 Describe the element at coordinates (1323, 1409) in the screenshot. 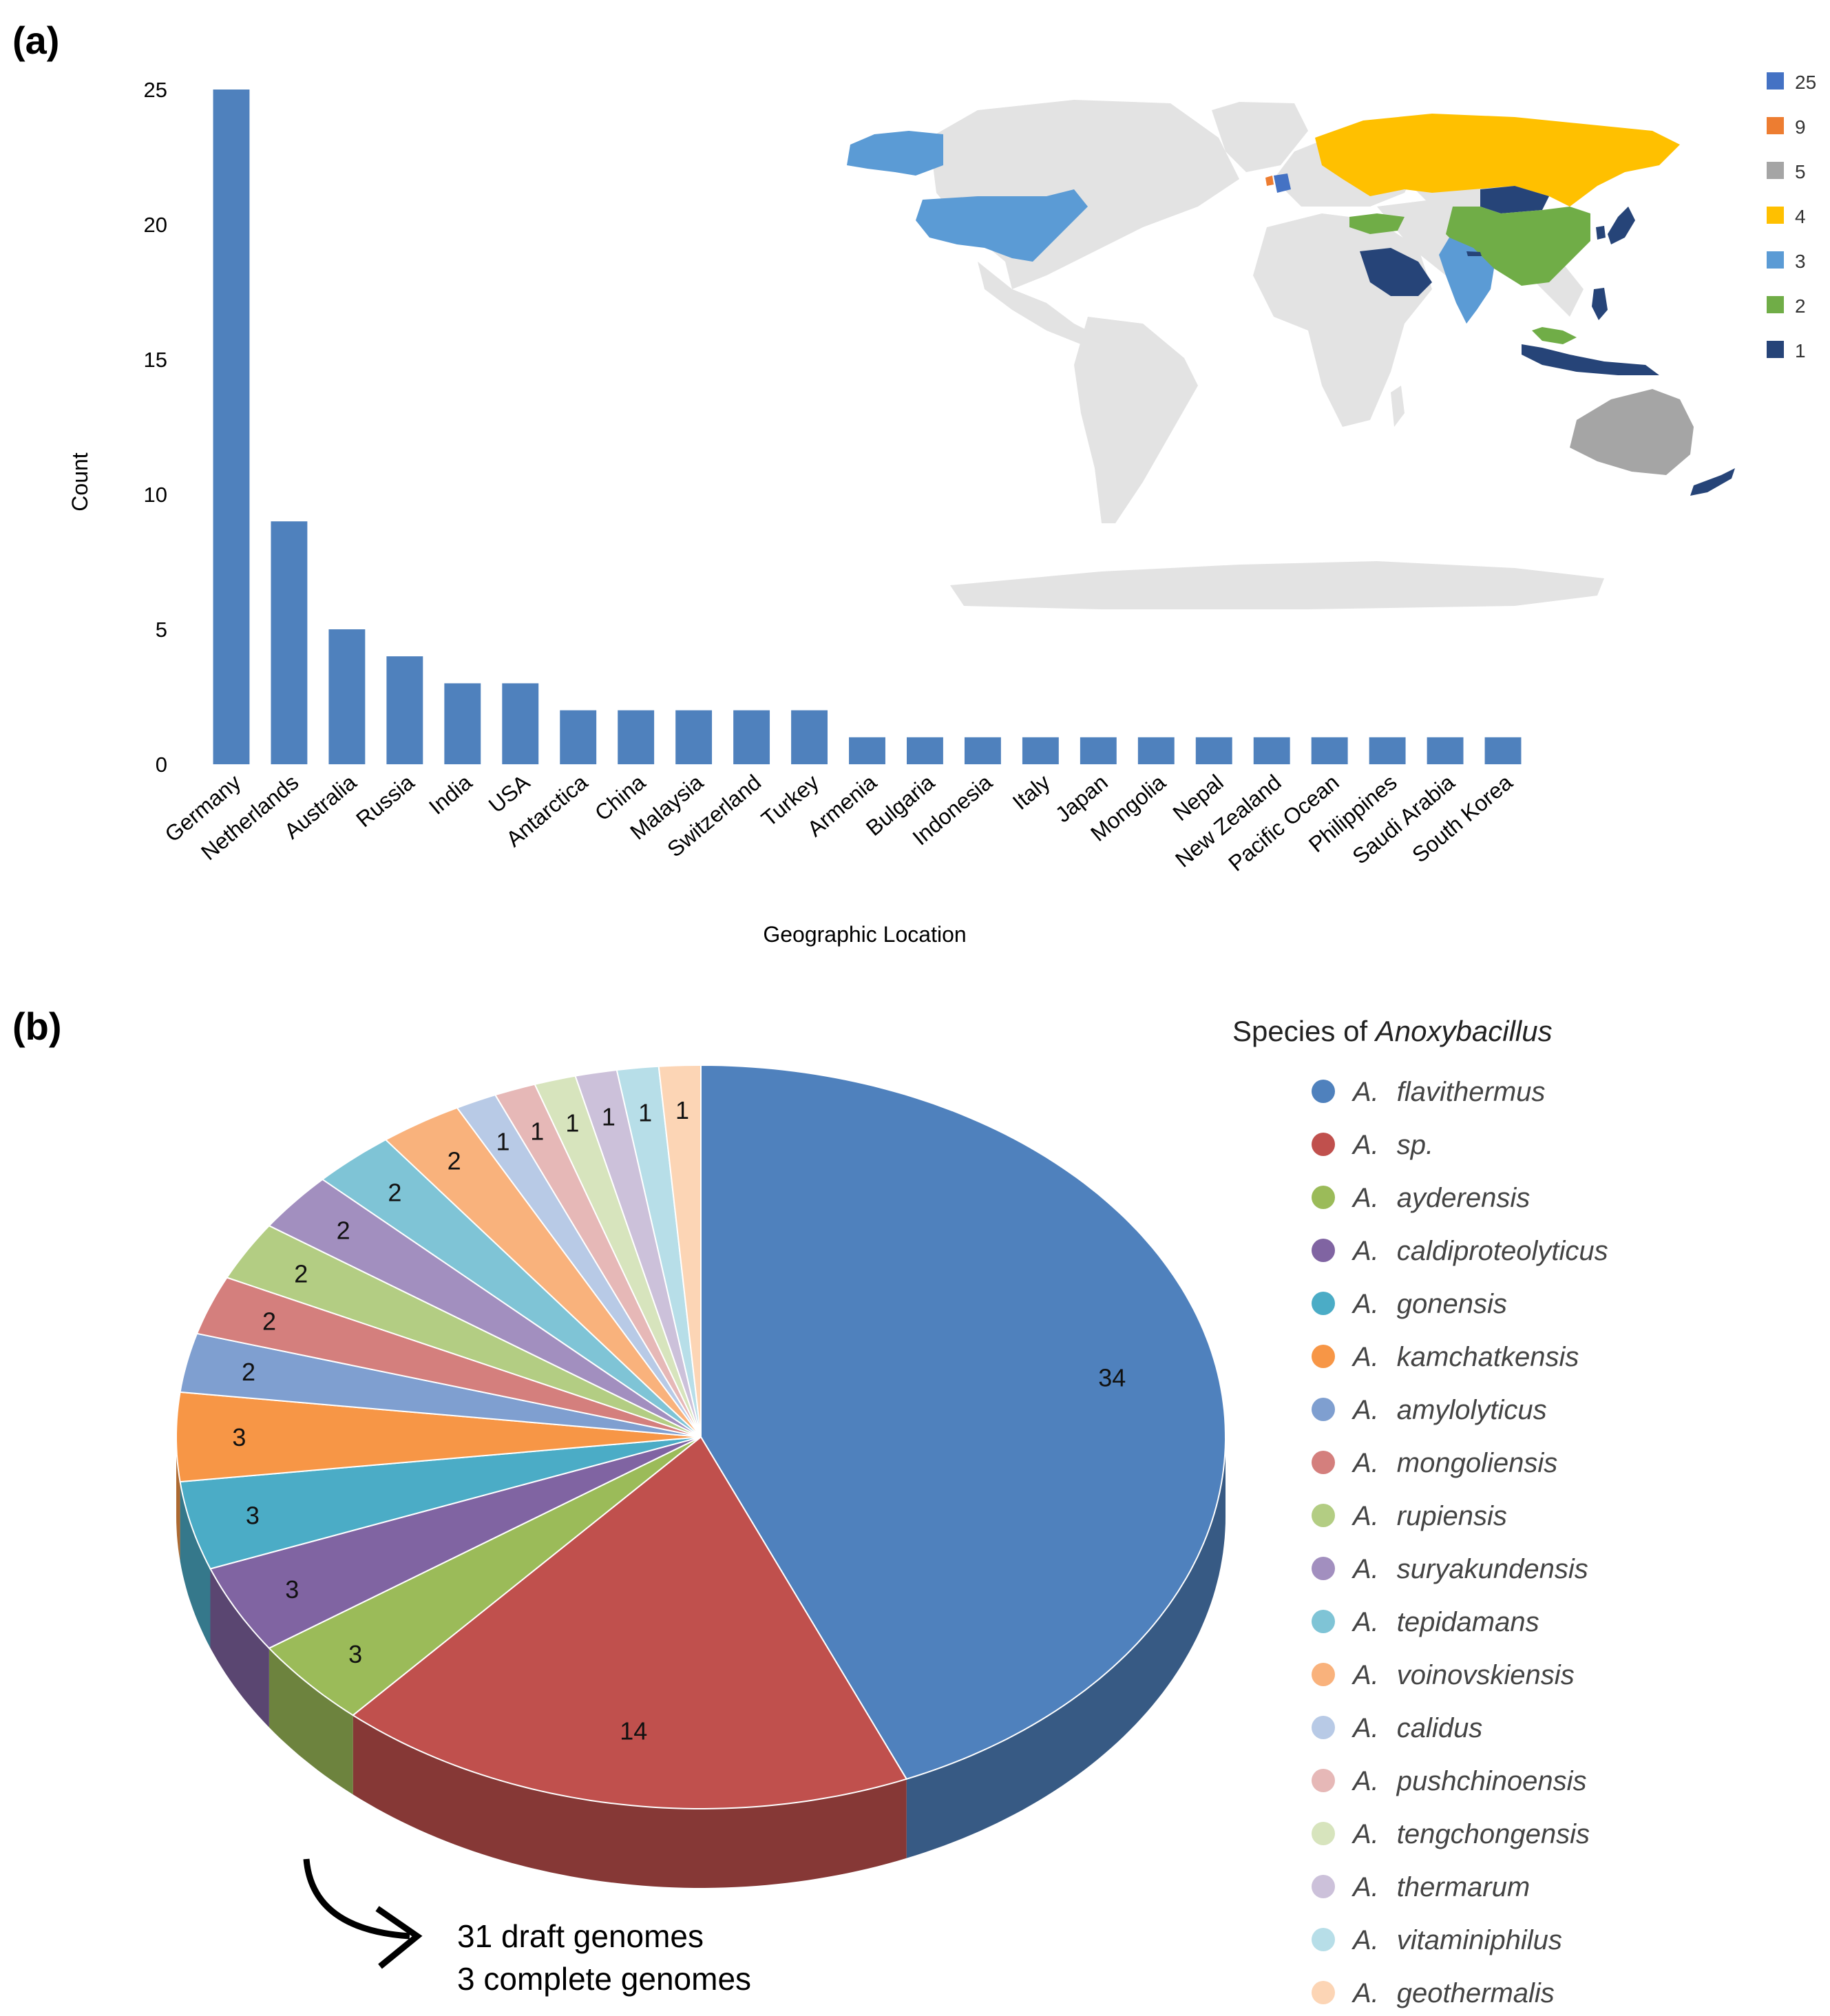

I see `legend-swatch-amylolyticus` at that location.